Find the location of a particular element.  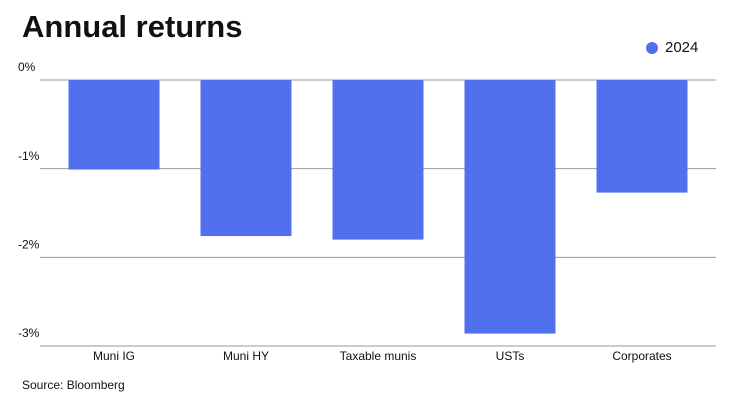

y-tick-label: -1% is located at coordinates (29, 156).